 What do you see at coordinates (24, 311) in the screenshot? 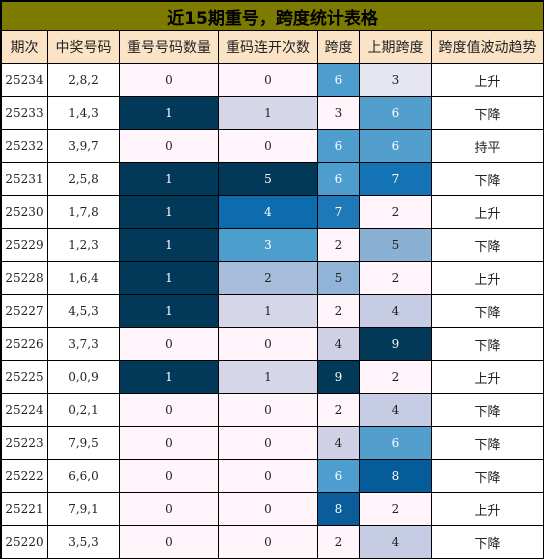
I see `cell-period: 25227` at bounding box center [24, 311].